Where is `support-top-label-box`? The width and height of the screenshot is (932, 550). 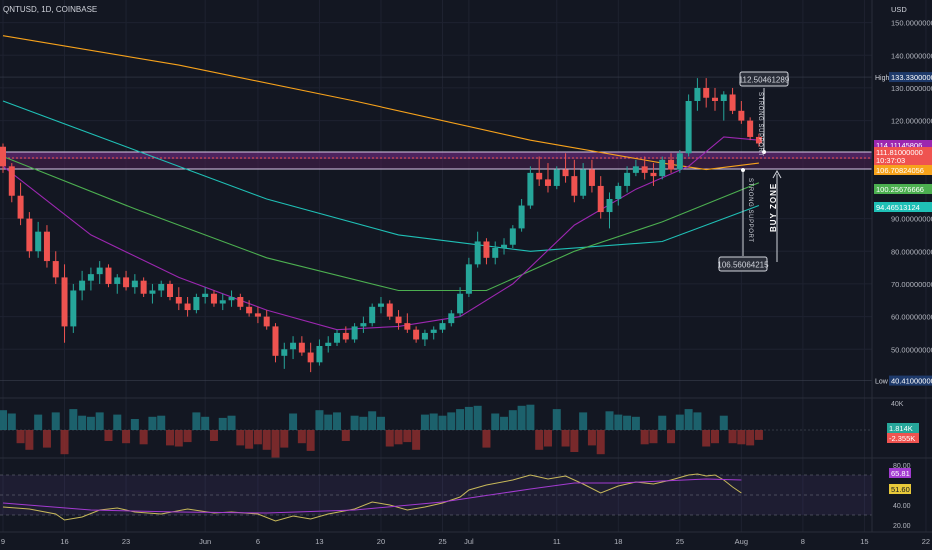 support-top-label-box is located at coordinates (764, 79).